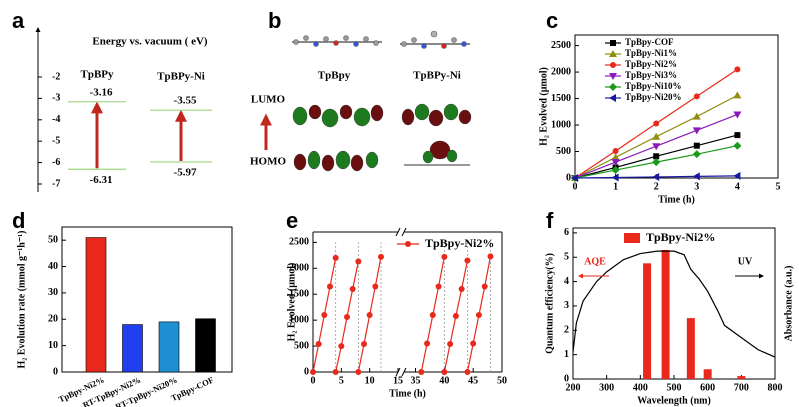 Image resolution: width=799 pixels, height=407 pixels. I want to click on y-tick-label: -3, so click(56, 98).